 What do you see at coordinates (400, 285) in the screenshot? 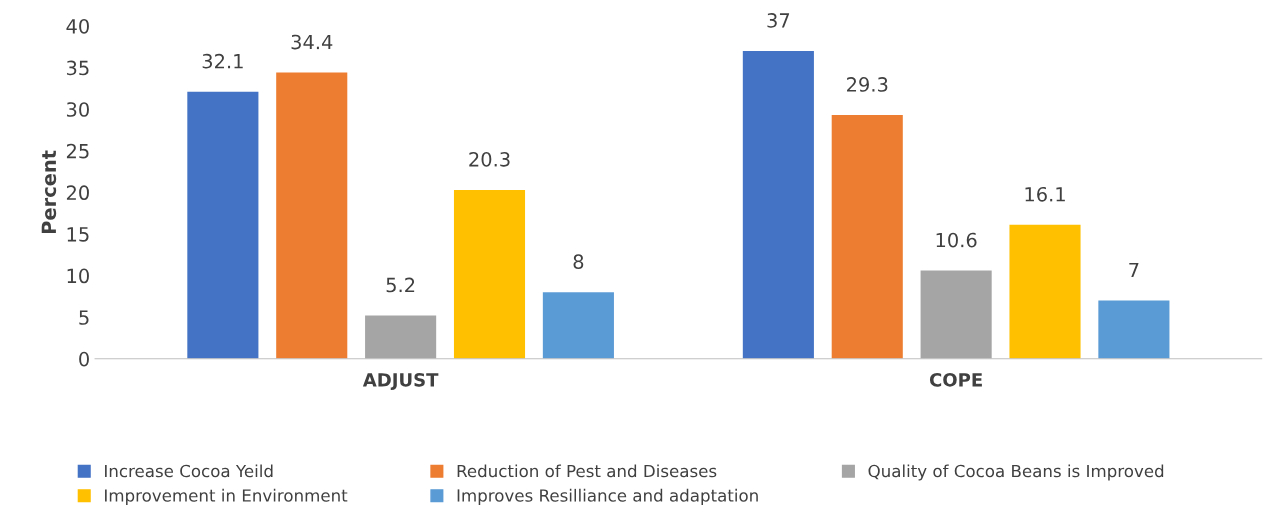
I see `data-label: 5.2` at bounding box center [400, 285].